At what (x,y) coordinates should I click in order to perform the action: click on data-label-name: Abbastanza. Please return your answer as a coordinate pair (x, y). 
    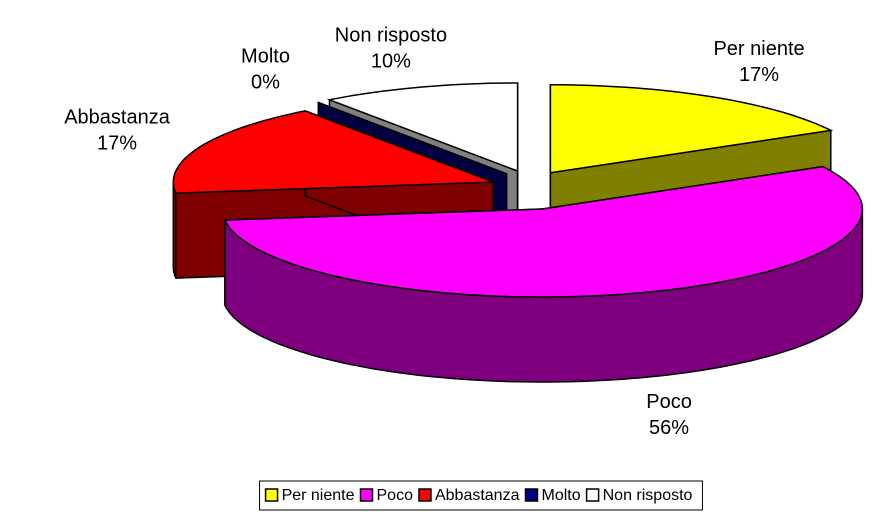
    Looking at the image, I should click on (117, 118).